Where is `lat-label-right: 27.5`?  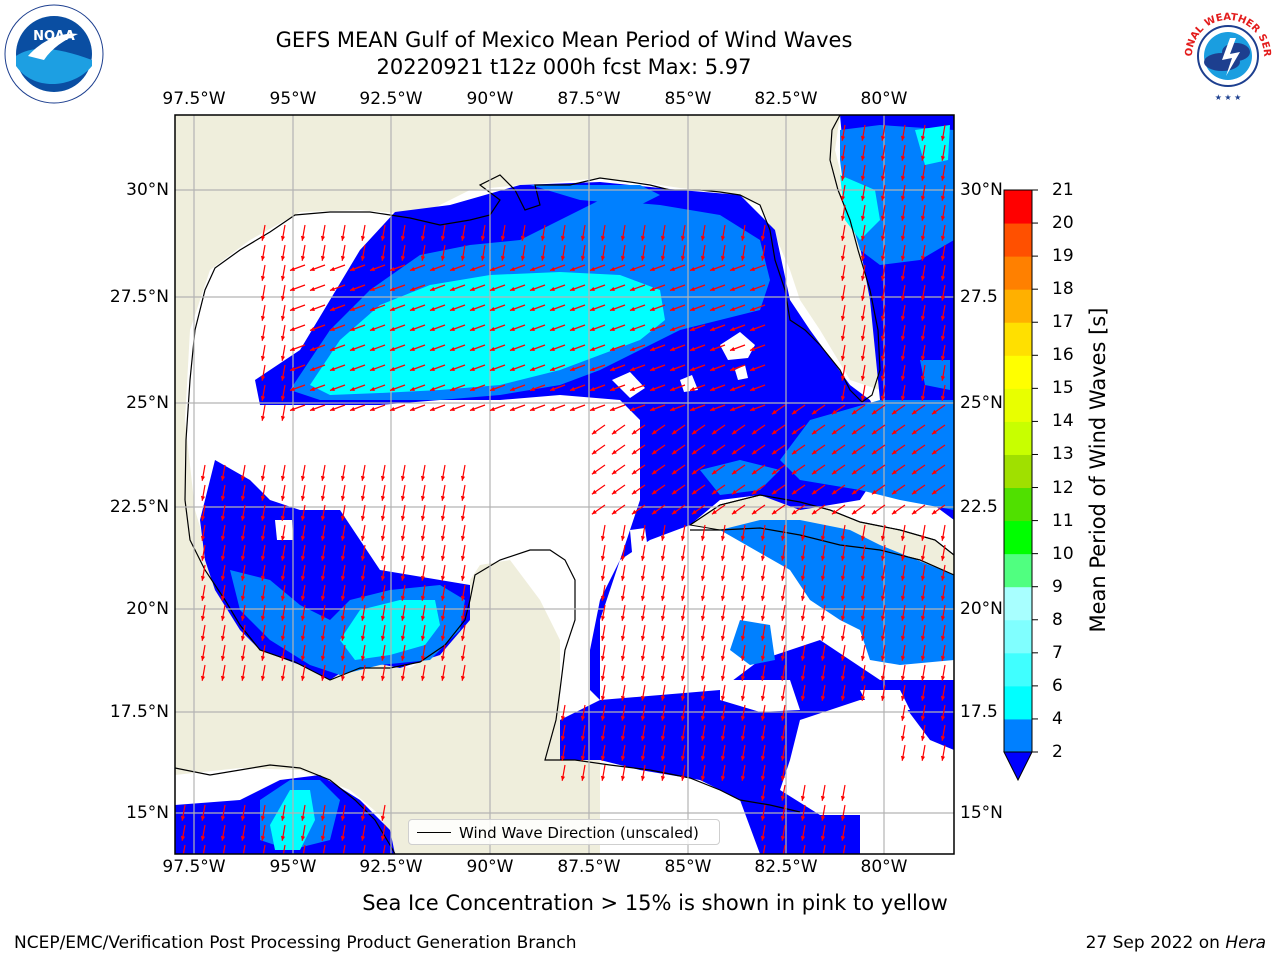
lat-label-right: 27.5 is located at coordinates (979, 297).